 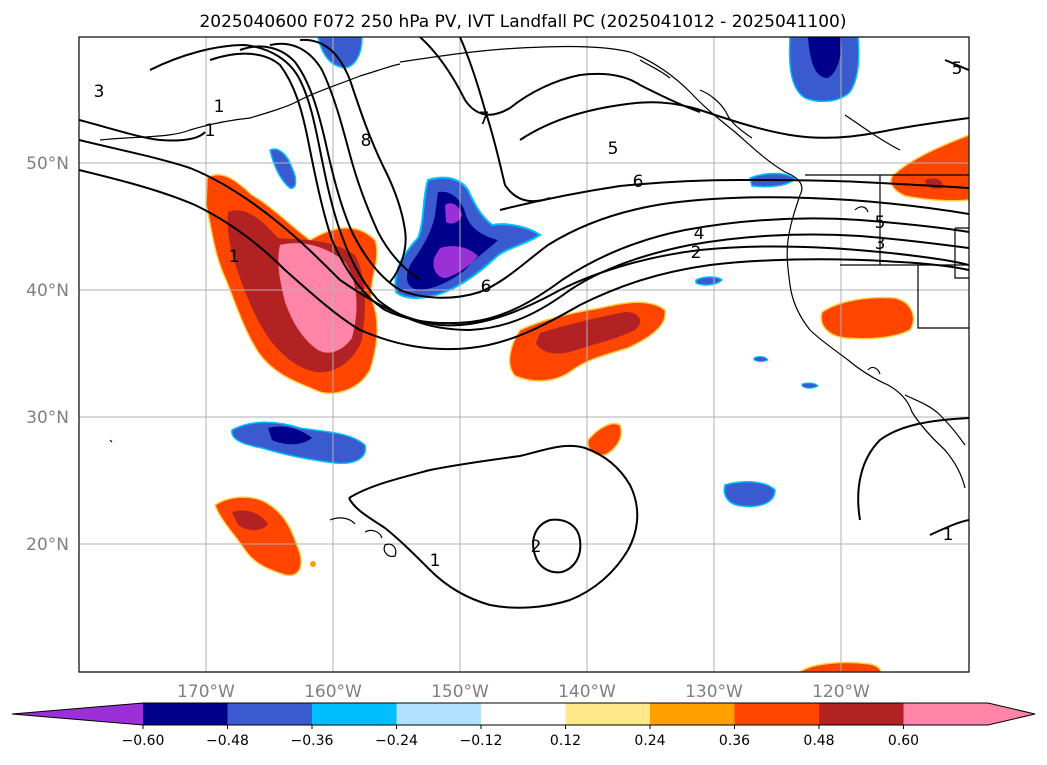 I want to click on colorbar-tick-label: 0.48, so click(x=818, y=741).